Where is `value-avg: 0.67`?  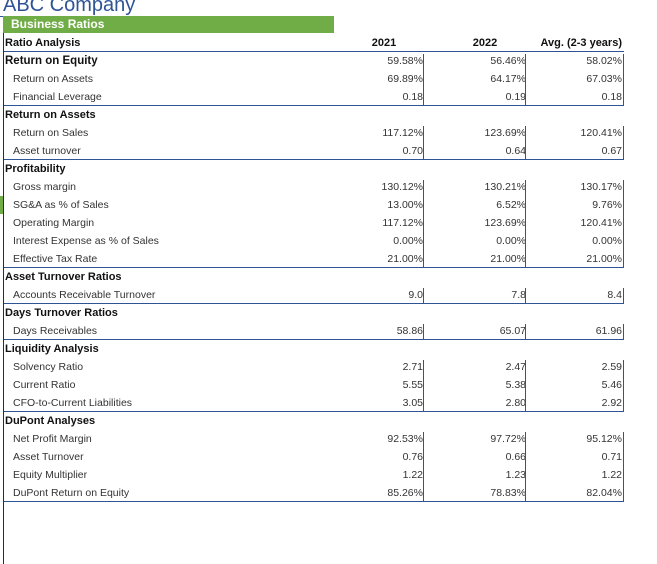 value-avg: 0.67 is located at coordinates (611, 151).